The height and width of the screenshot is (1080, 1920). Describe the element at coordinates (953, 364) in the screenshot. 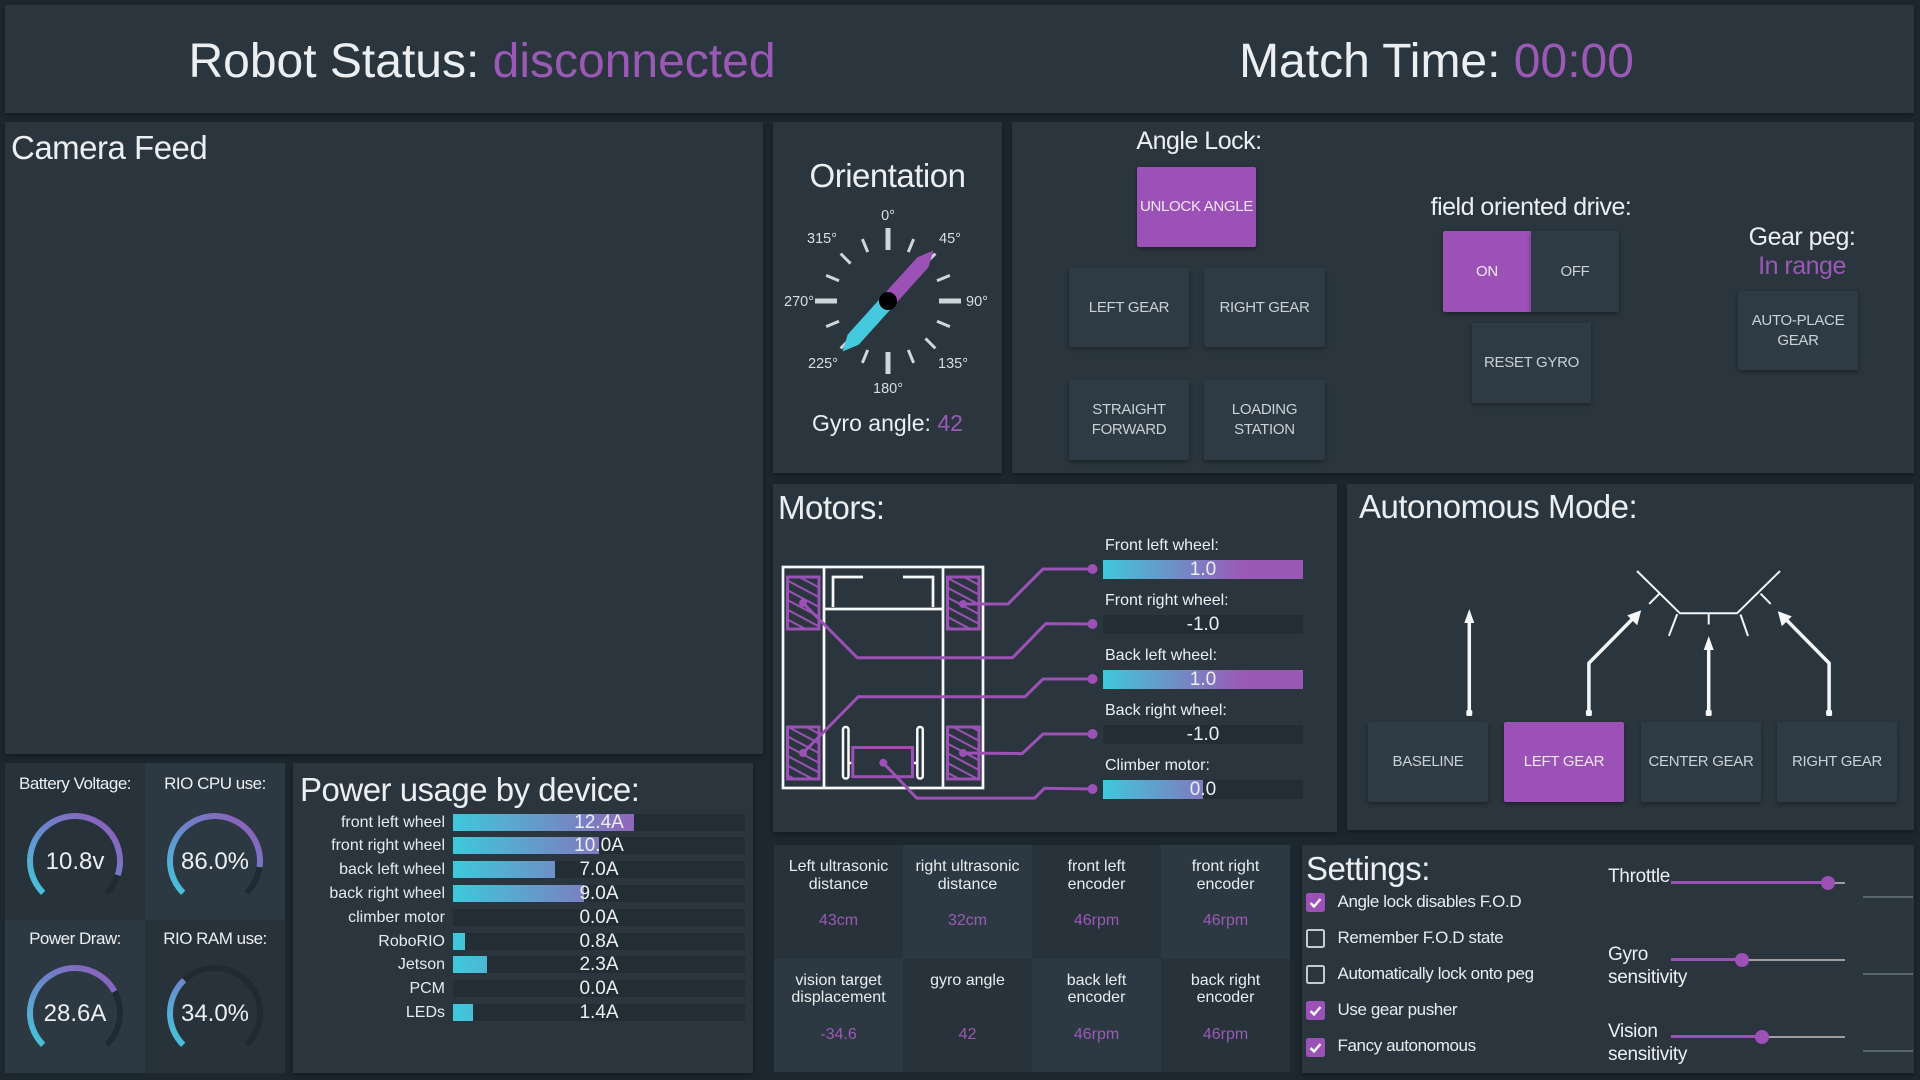

I see `svg-text: 135°` at that location.